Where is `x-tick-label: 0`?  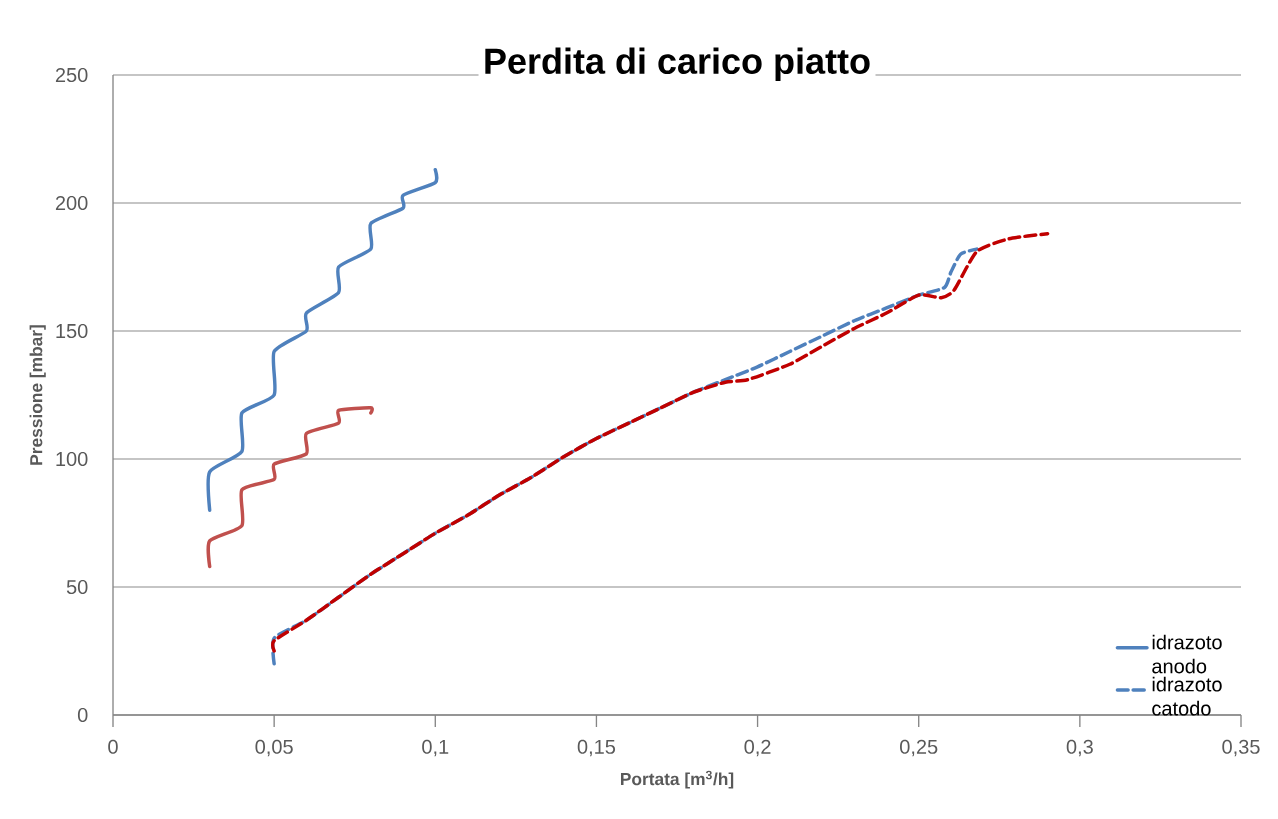
x-tick-label: 0 is located at coordinates (113, 746).